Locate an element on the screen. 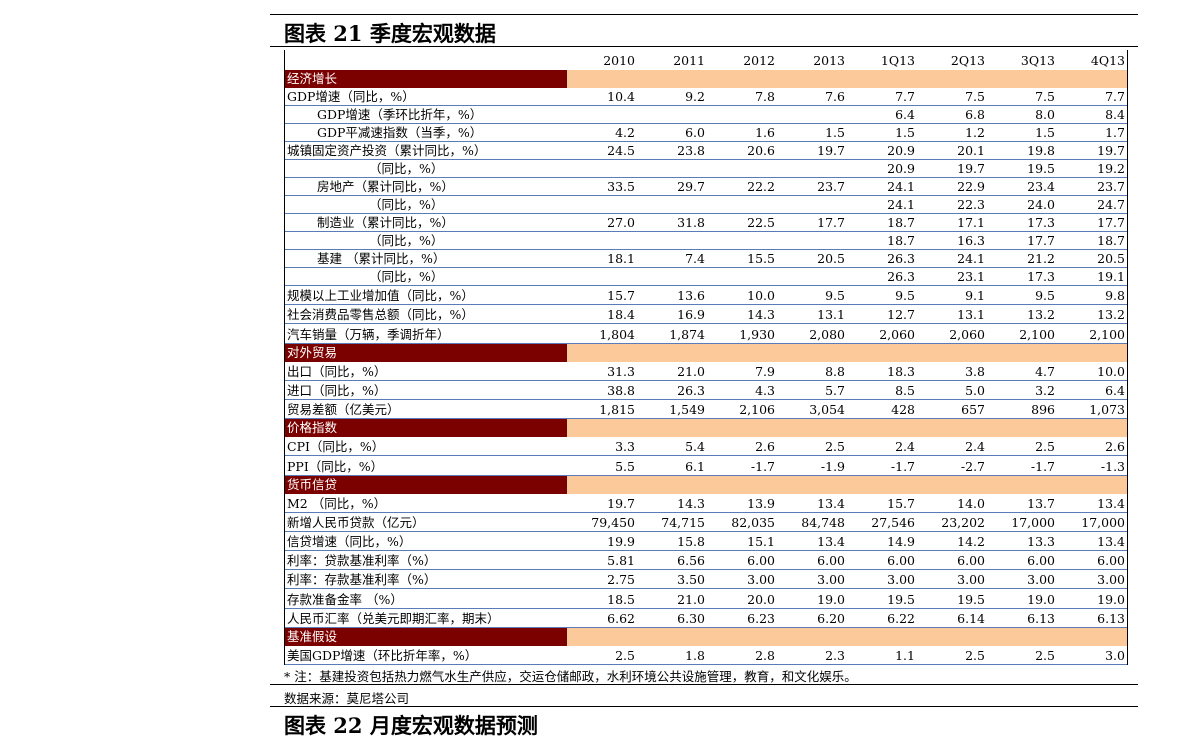  table-row: （同比，%） 20.9 19.7 19.5 19.2 is located at coordinates (706, 169).